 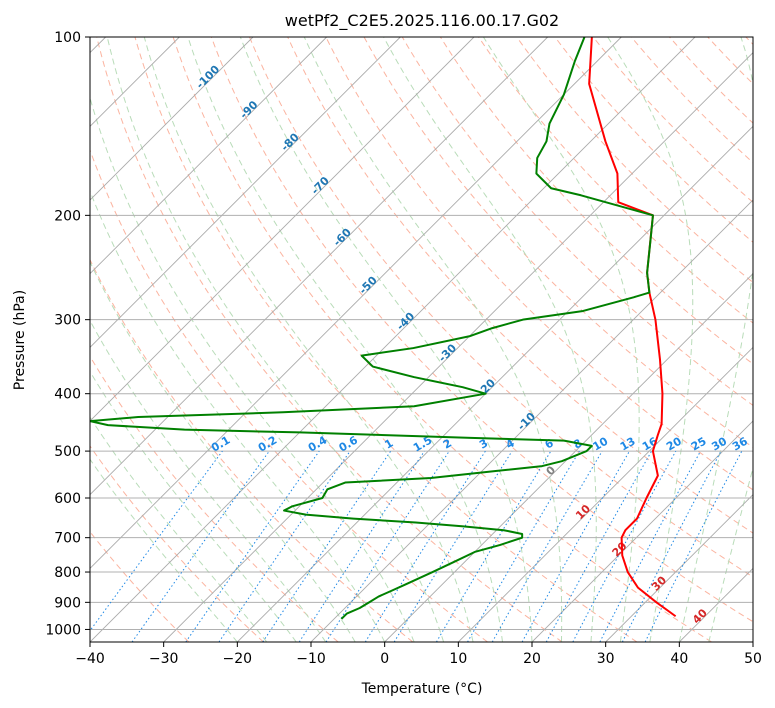 What do you see at coordinates (632, 327) in the screenshot?
I see `temperature-profile-line` at bounding box center [632, 327].